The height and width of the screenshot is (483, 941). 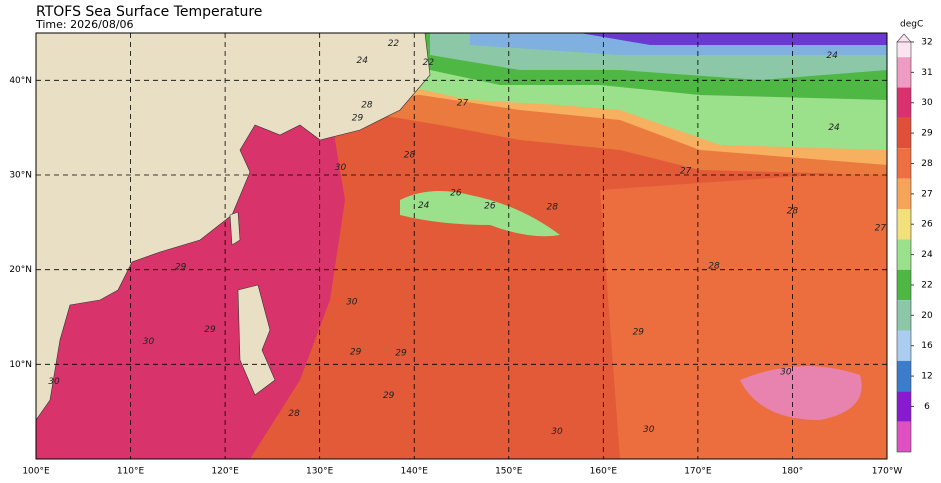 I want to click on y-tick-label: 10°N, so click(x=20, y=365).